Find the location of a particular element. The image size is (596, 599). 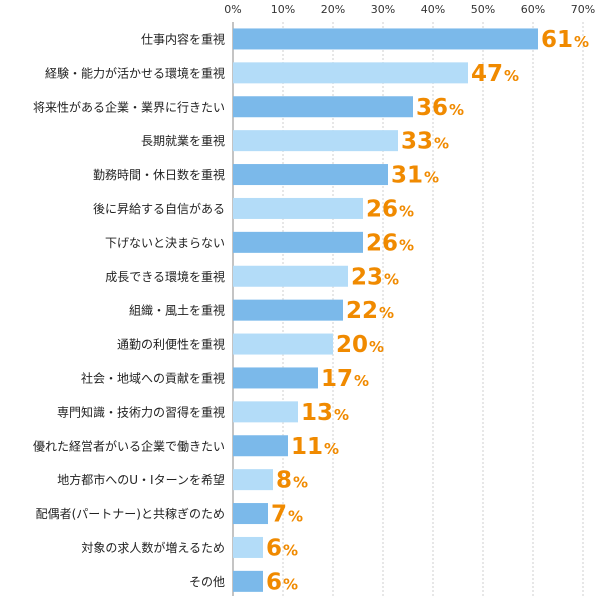

value-number: 11 is located at coordinates (307, 447).